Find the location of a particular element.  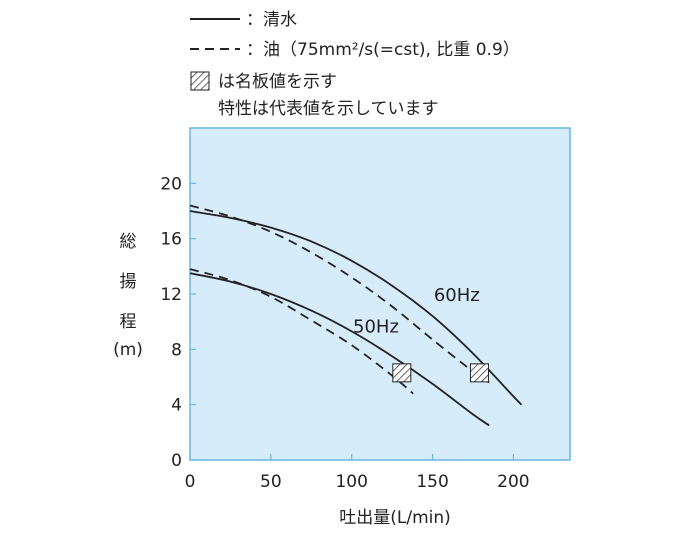

legend-hatch-label: は名板値を示す is located at coordinates (277, 82).